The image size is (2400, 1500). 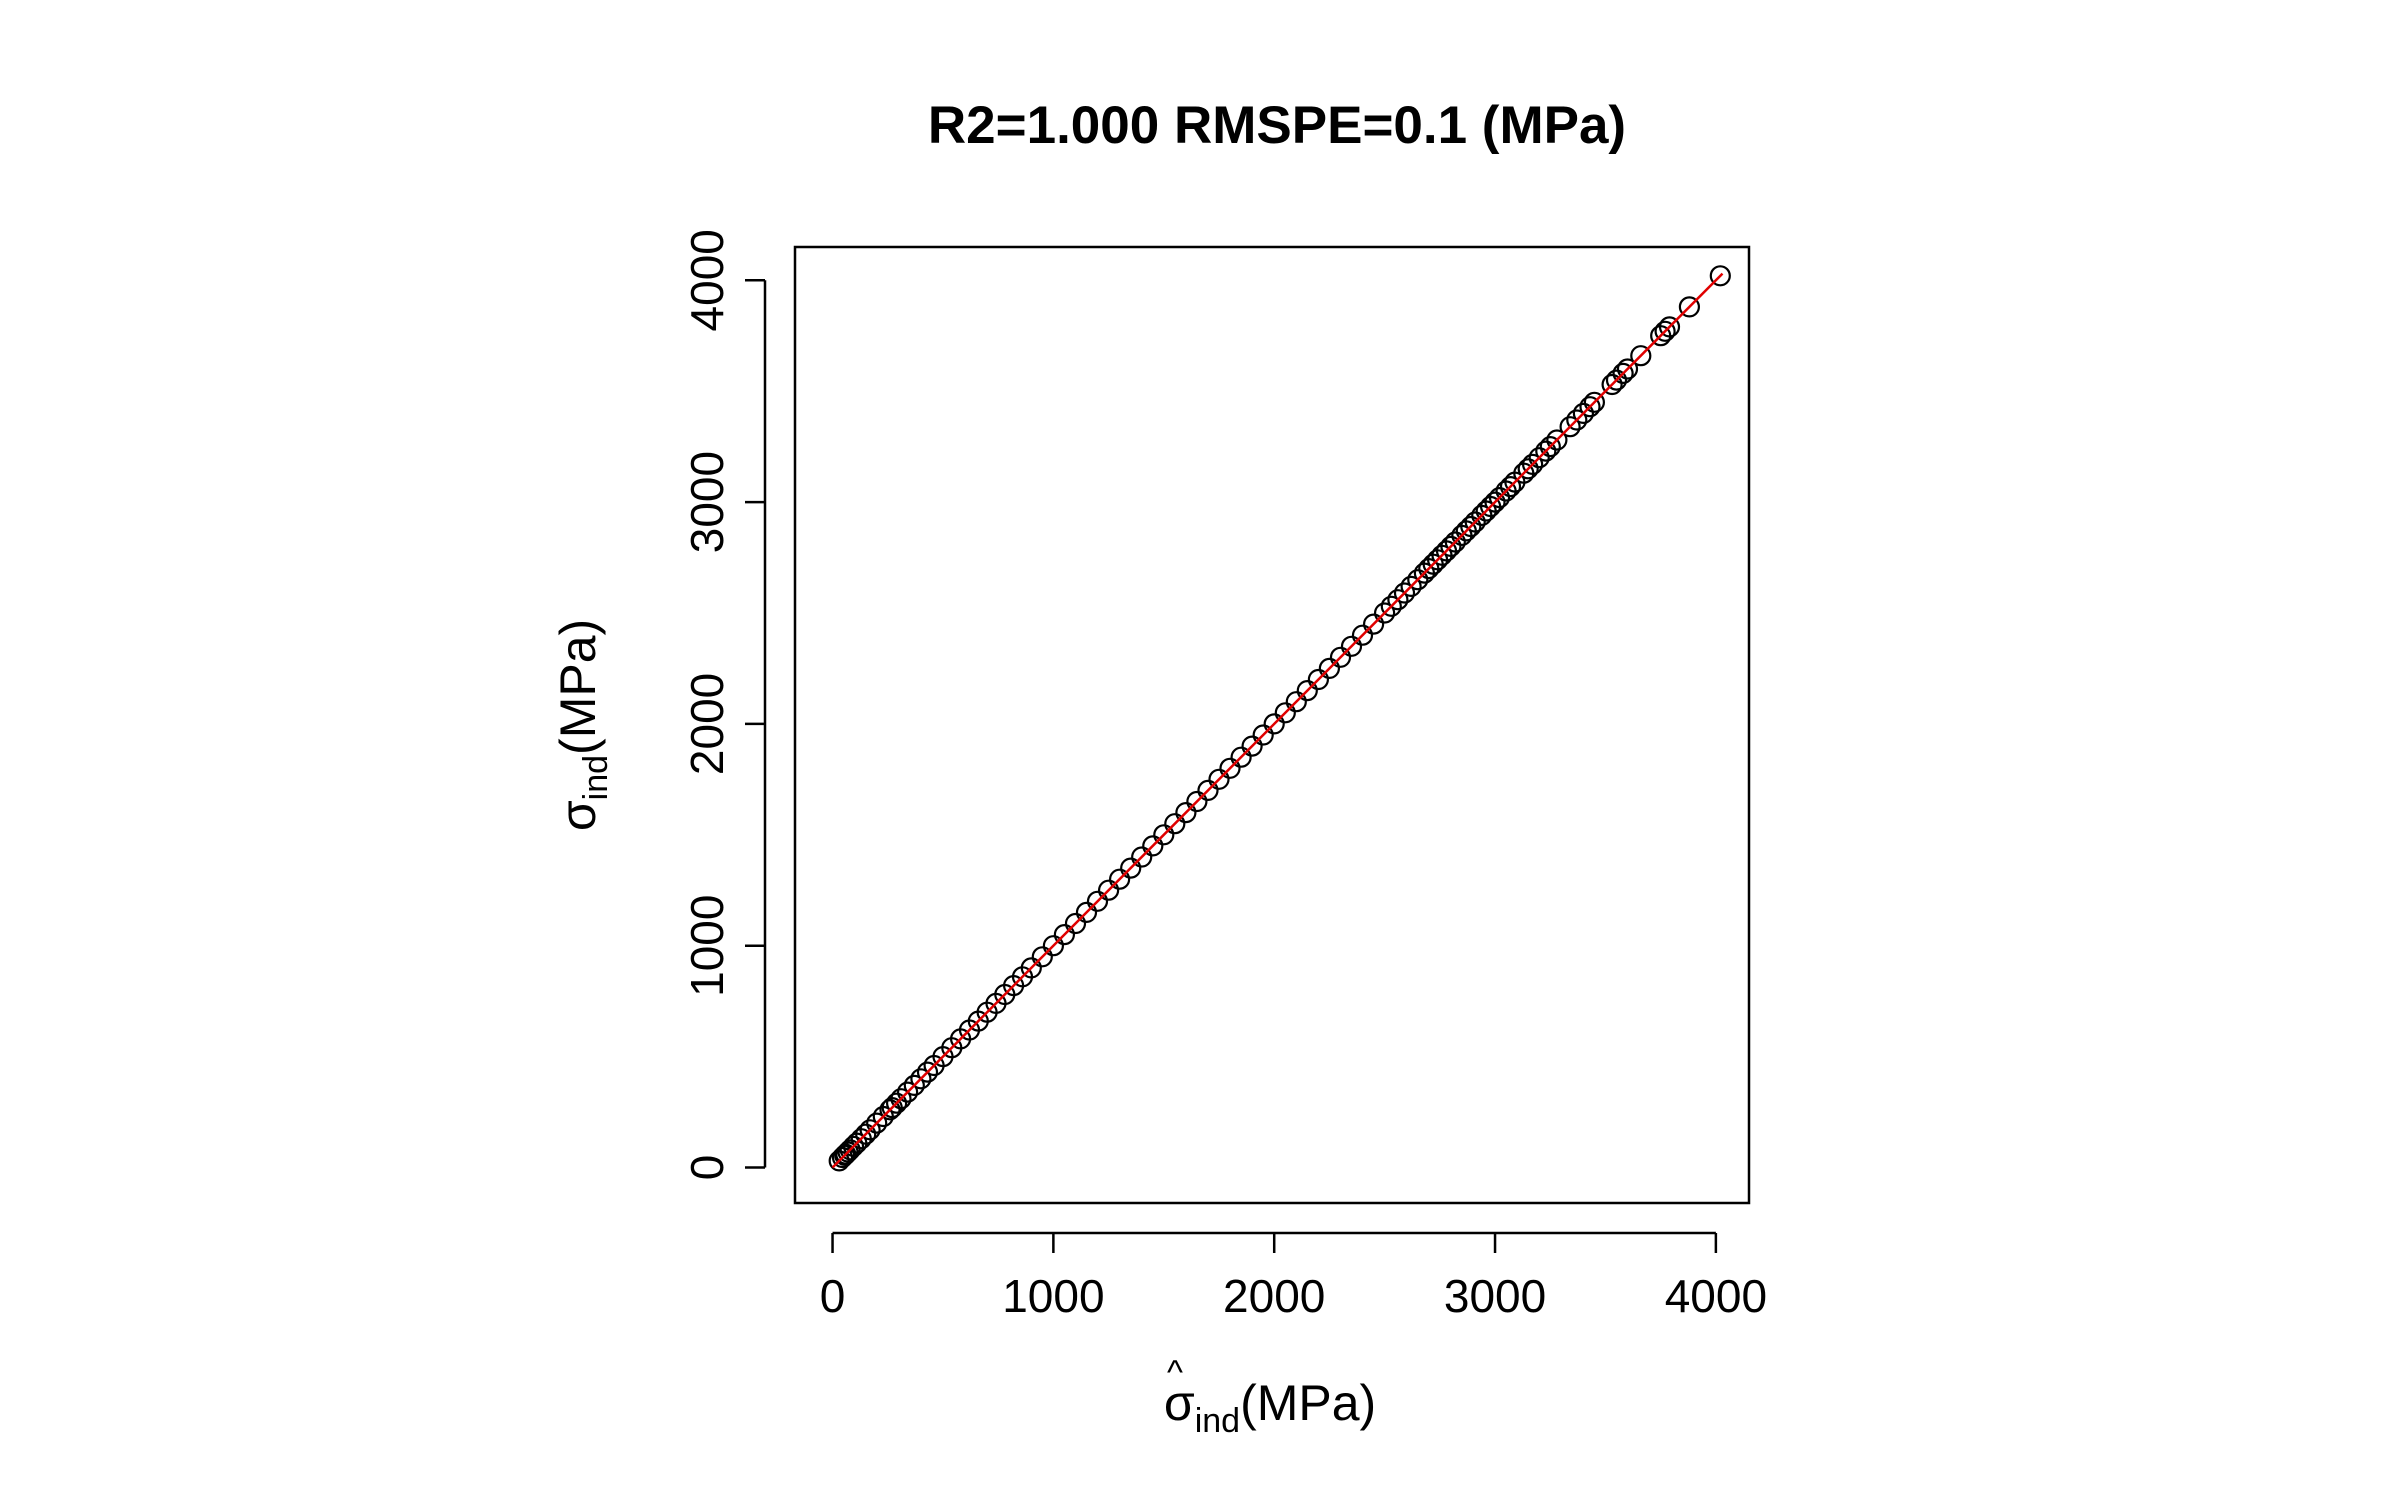 What do you see at coordinates (707, 1168) in the screenshot?
I see `y-tick-label: 0` at bounding box center [707, 1168].